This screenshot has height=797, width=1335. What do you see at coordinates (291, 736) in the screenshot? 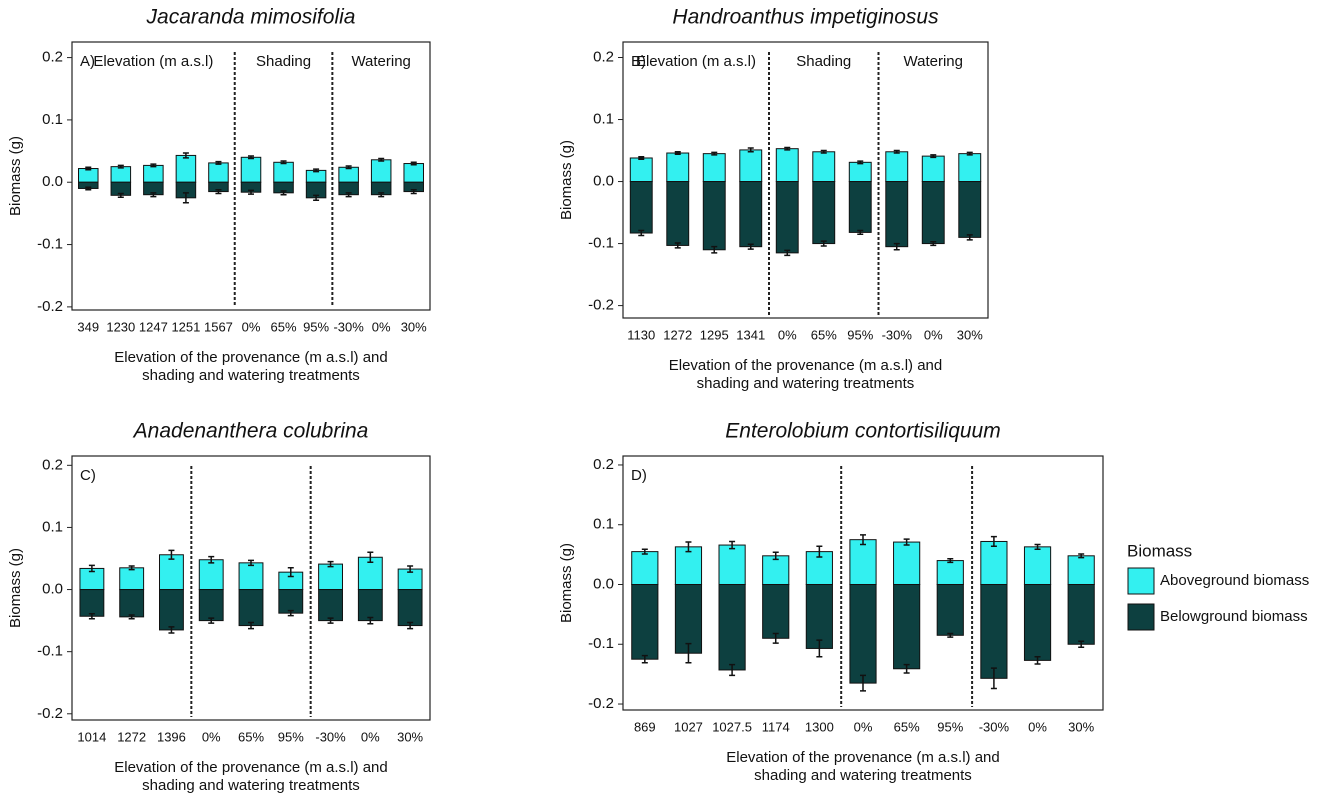
I see `x-tick-label: 95%` at bounding box center [291, 736].